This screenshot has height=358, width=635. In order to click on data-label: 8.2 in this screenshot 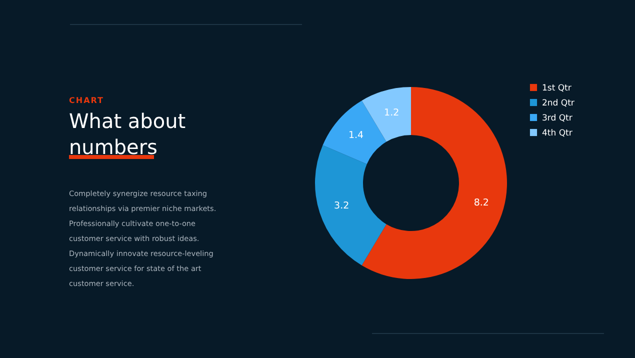, I will do `click(481, 202)`.